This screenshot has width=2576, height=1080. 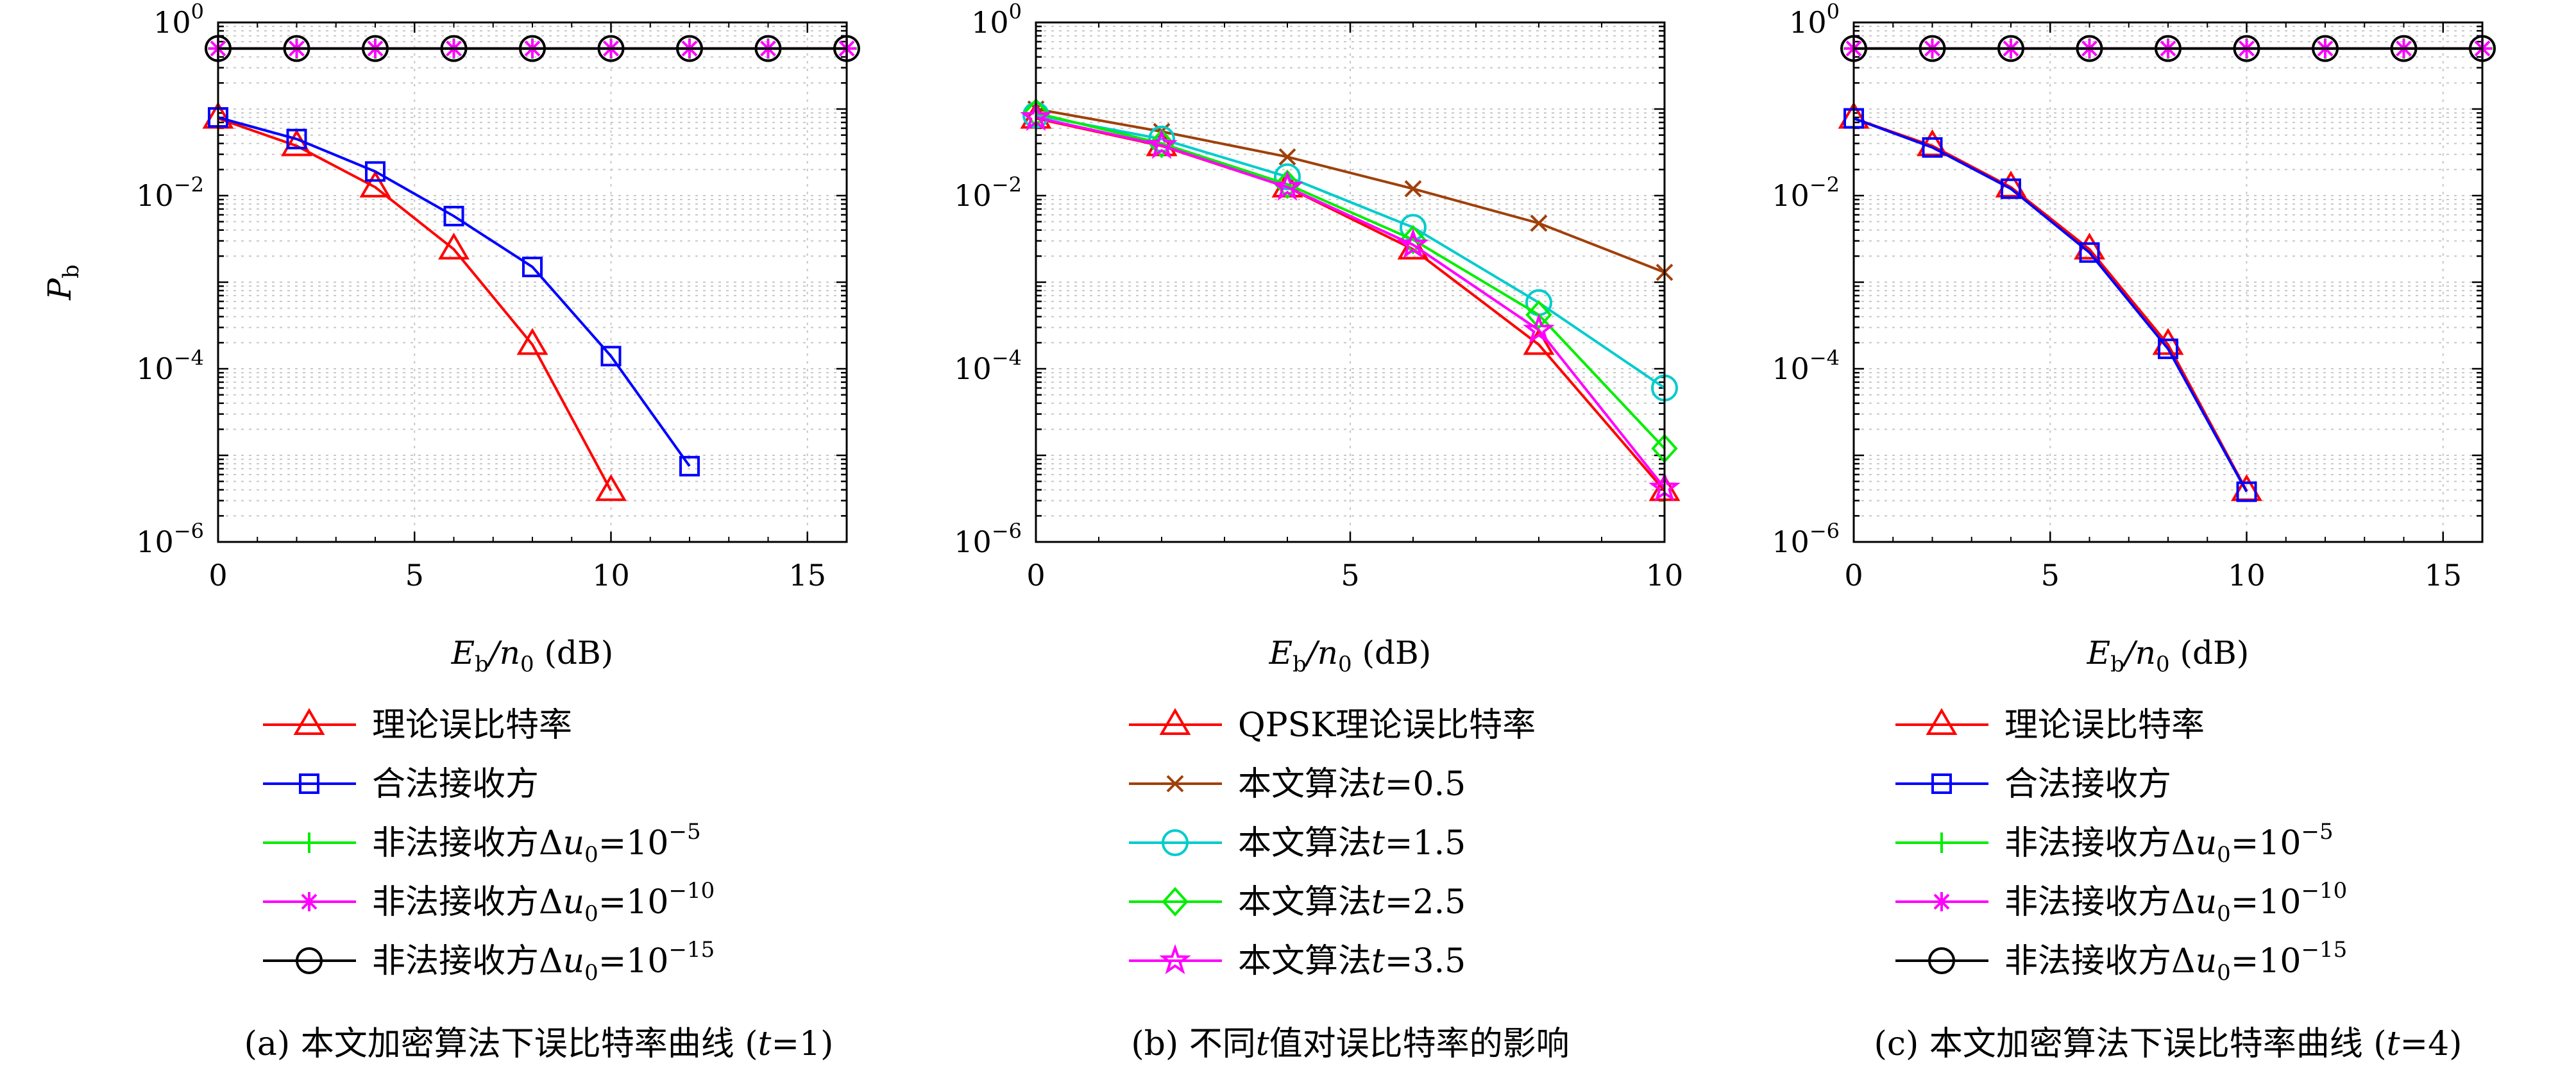 What do you see at coordinates (1352, 785) in the screenshot?
I see `legend-label: 本文算法t=0.5` at bounding box center [1352, 785].